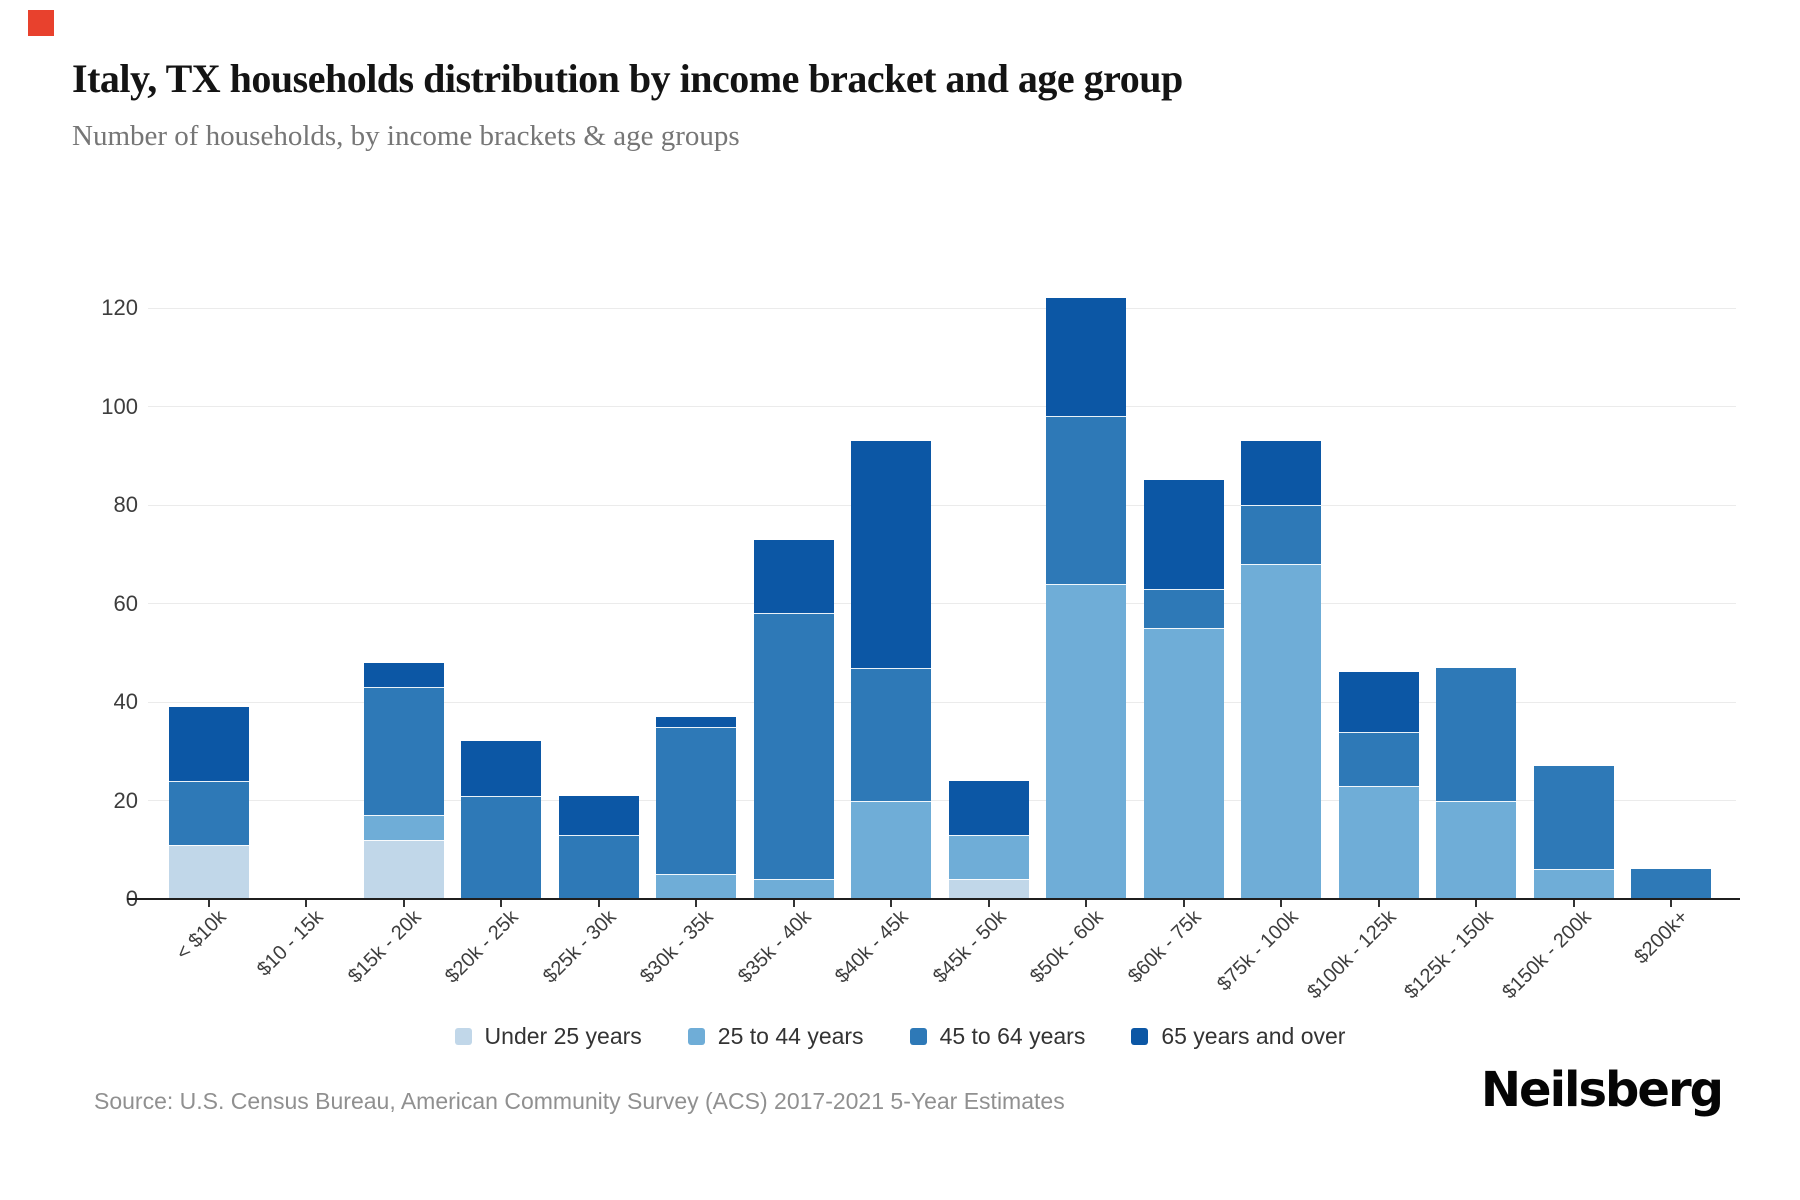 This screenshot has width=1800, height=1200. What do you see at coordinates (125, 800) in the screenshot?
I see `y-tick-label: 20` at bounding box center [125, 800].